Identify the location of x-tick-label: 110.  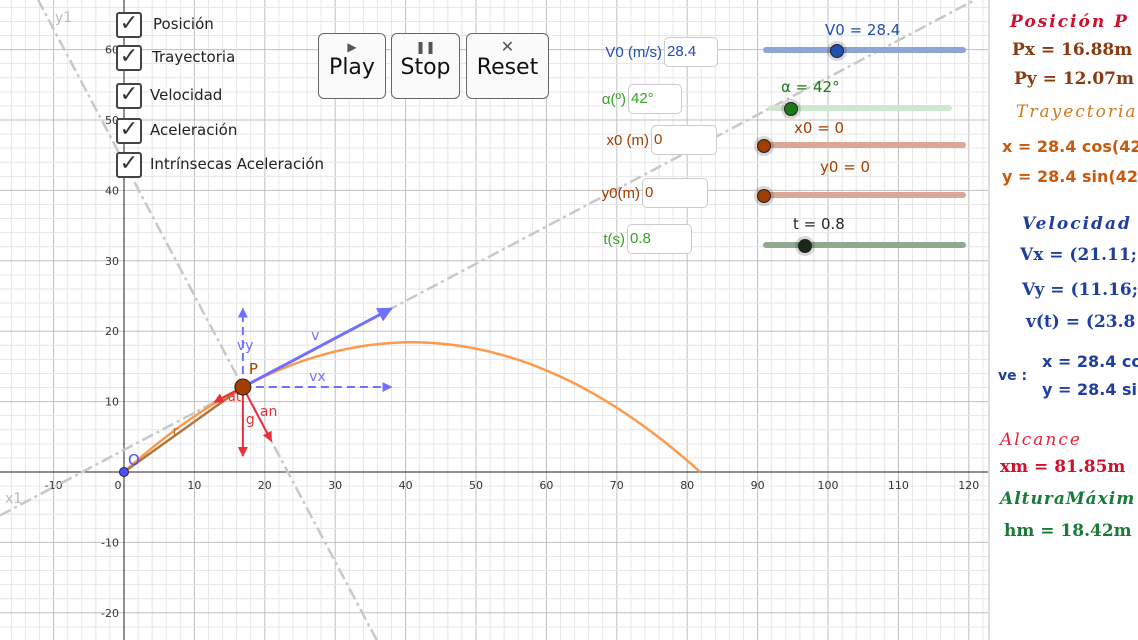
(898, 485).